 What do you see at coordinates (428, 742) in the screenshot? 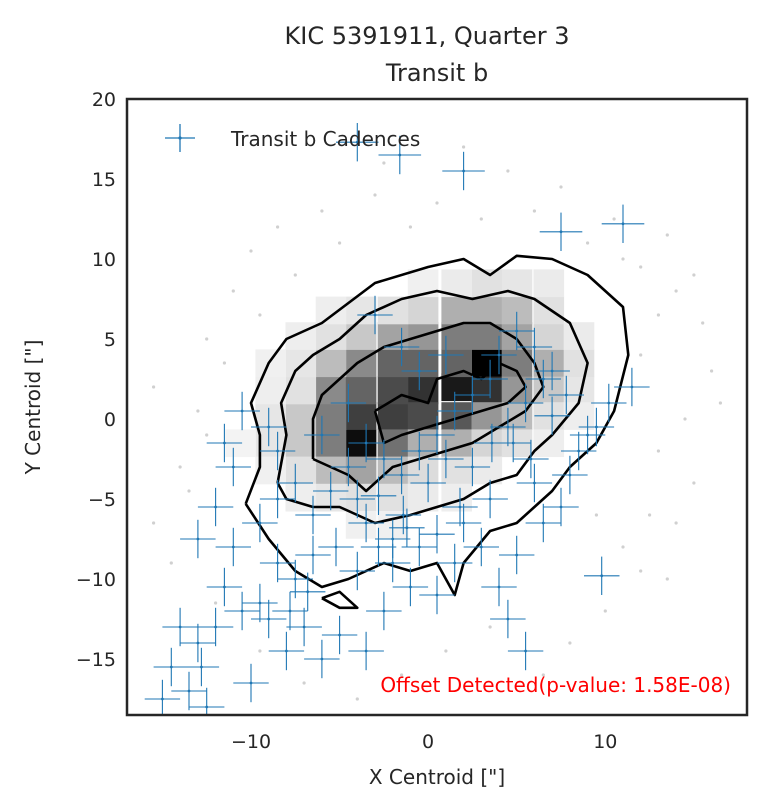
I see `x-tick-label: 0` at bounding box center [428, 742].